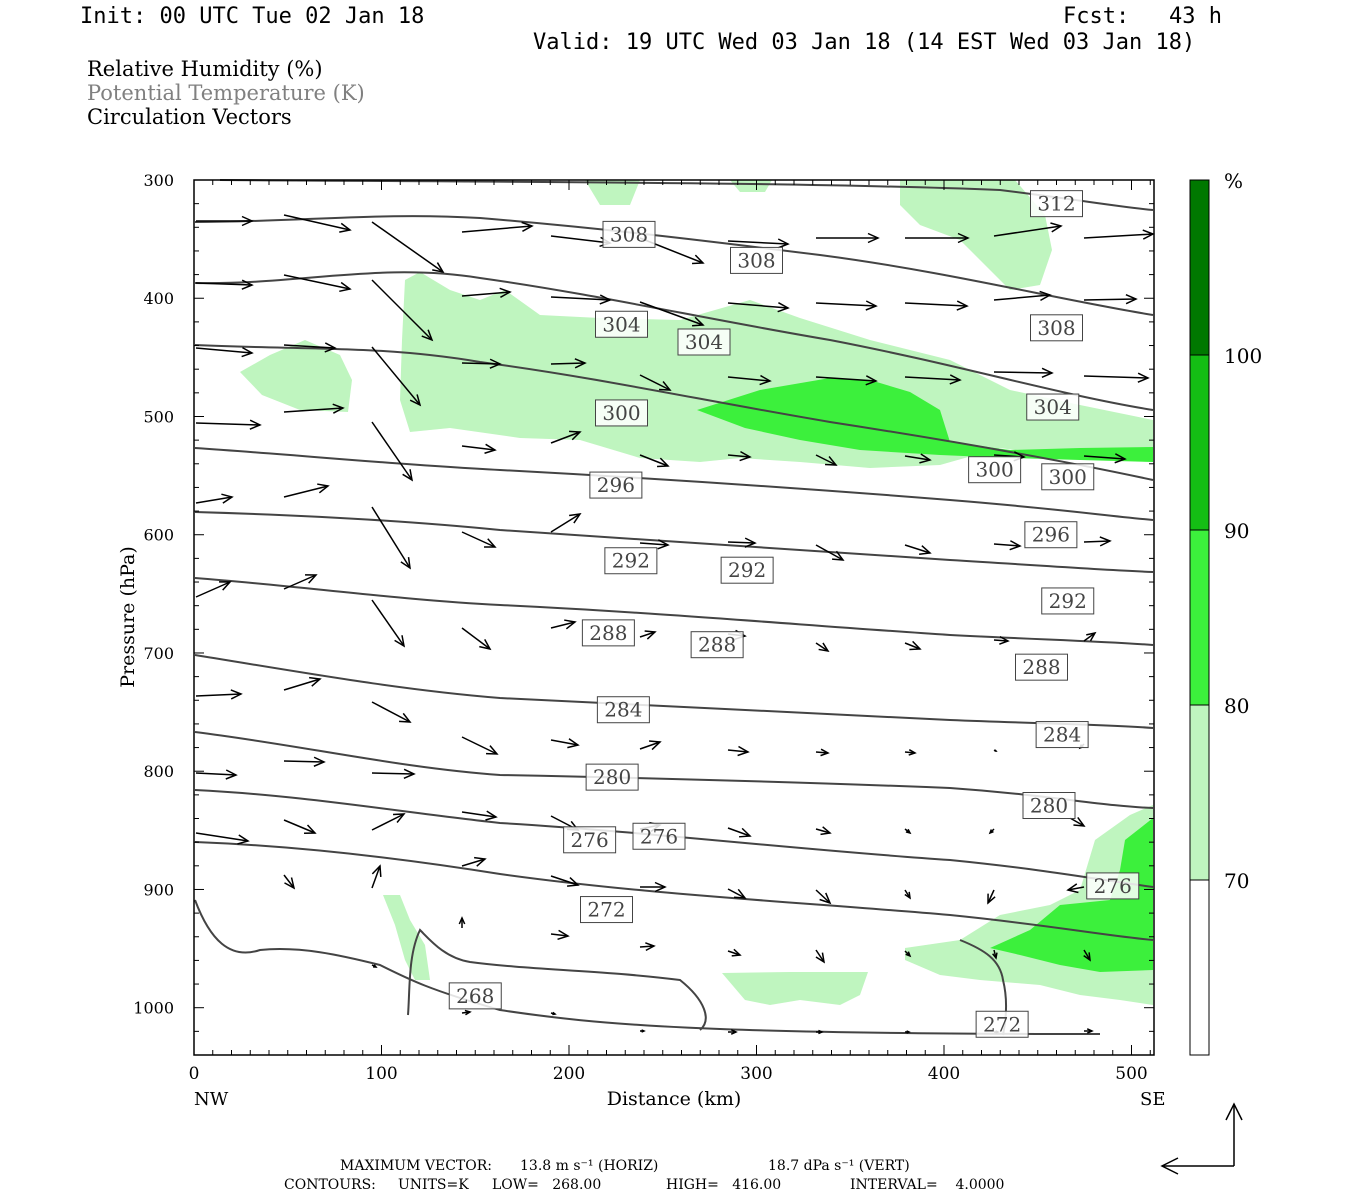 The image size is (1350, 1200). I want to click on max-vector-horiz: 13.8 m s⁻¹ (HORIZ), so click(589, 1166).